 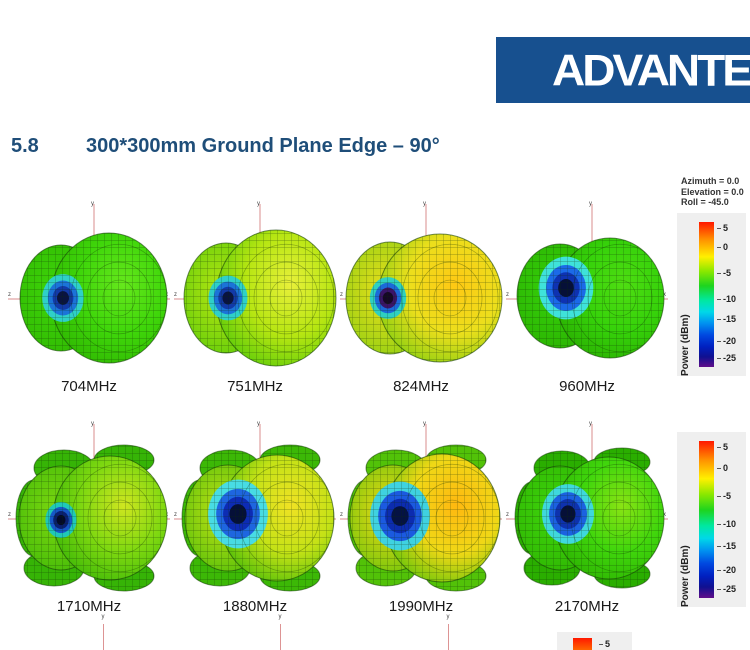 I want to click on advantech-logo-text: ADVANTECH, so click(x=651, y=70).